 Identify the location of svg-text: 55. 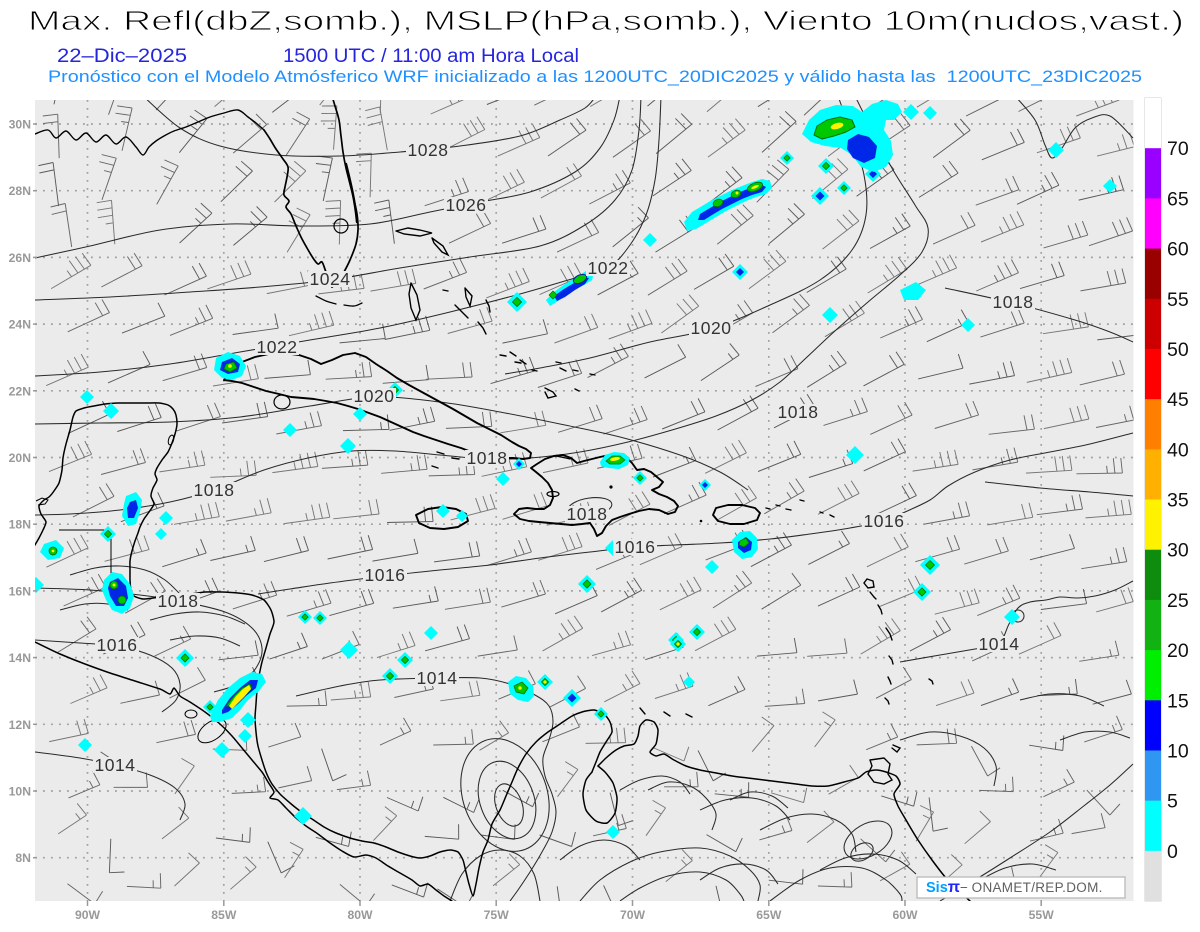
(1178, 300).